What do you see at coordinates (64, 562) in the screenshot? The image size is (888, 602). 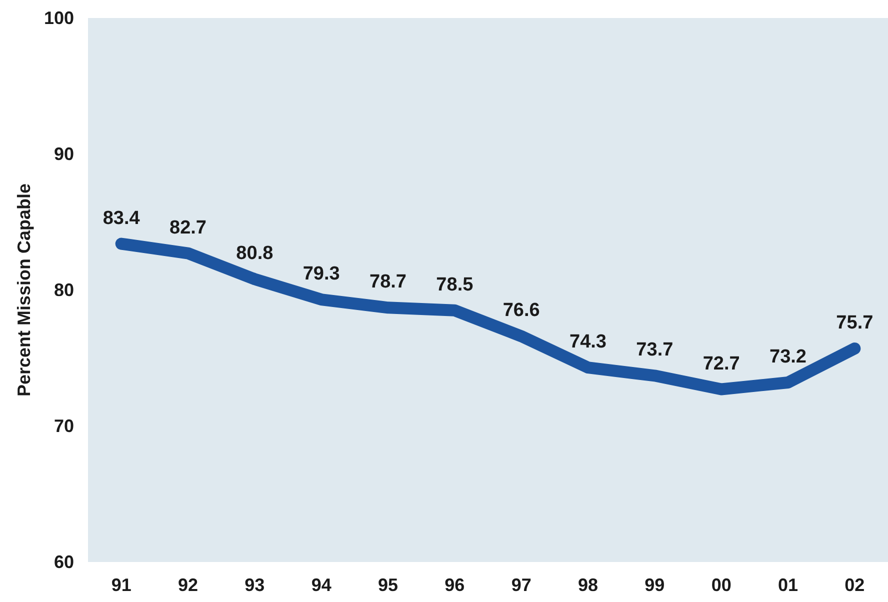 I see `y-tick-label: 60` at bounding box center [64, 562].